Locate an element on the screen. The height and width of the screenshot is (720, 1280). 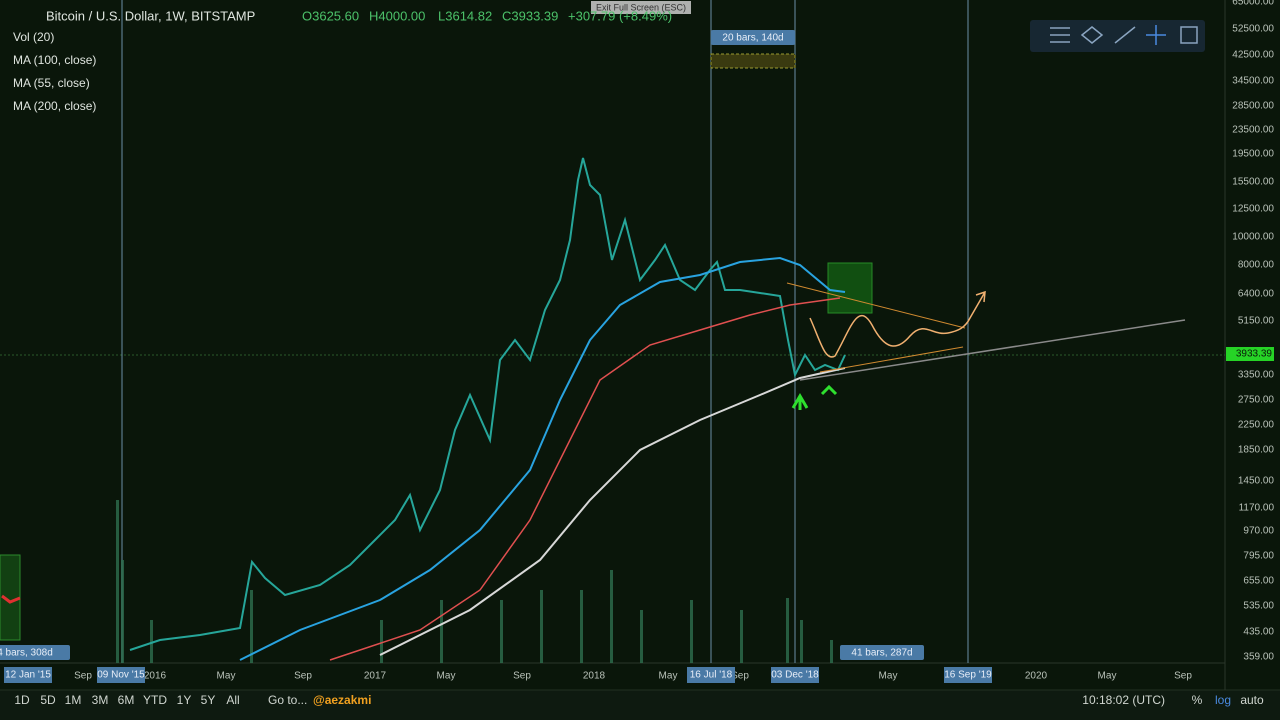
price-label: 5150.00 is located at coordinates (1256, 321).